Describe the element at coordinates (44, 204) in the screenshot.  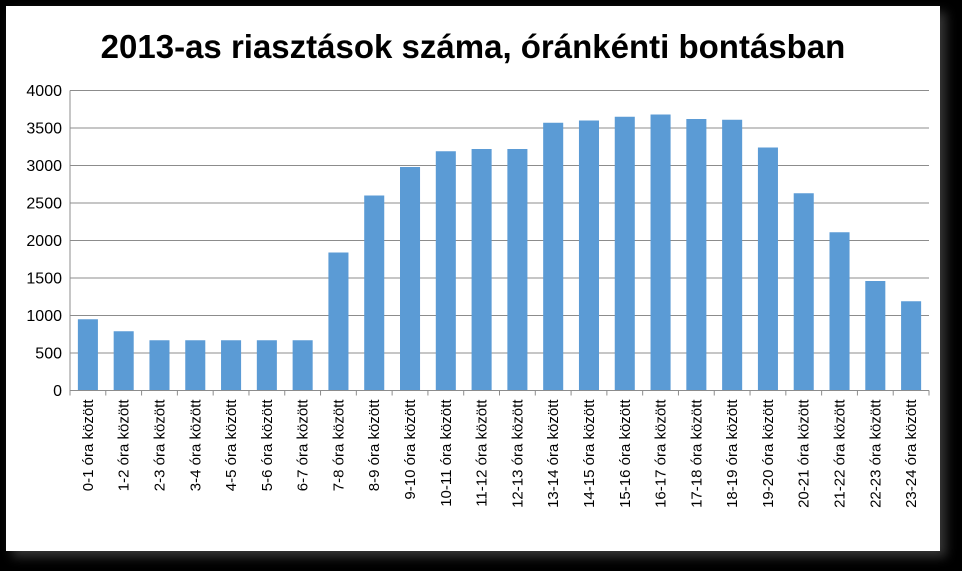
I see `y-tick-label: 2500` at that location.